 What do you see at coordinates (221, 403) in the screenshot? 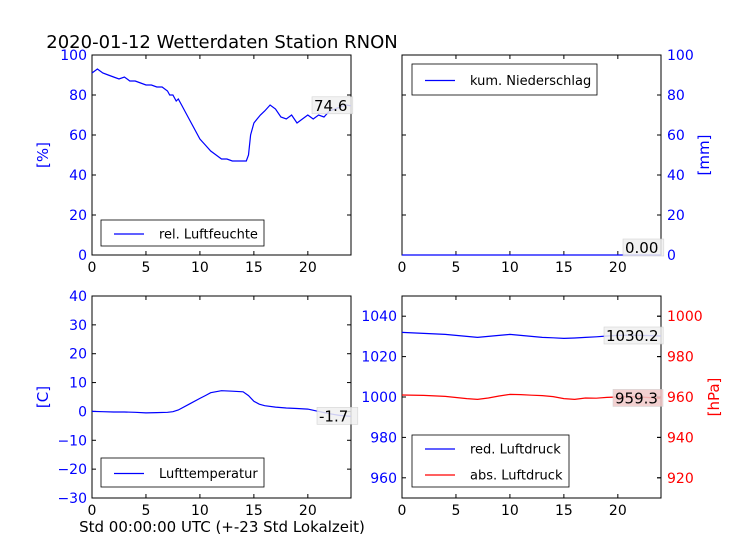
I see `series-line-lufttemperatur` at bounding box center [221, 403].